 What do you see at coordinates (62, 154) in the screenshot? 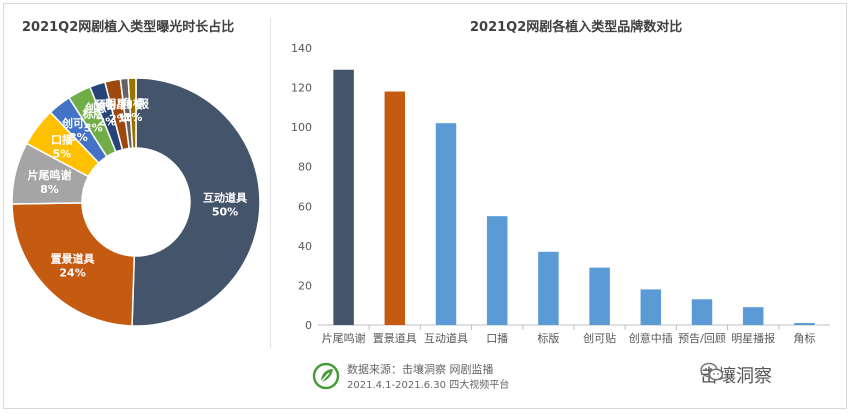
I see `donut-pct-3: 5%` at bounding box center [62, 154].